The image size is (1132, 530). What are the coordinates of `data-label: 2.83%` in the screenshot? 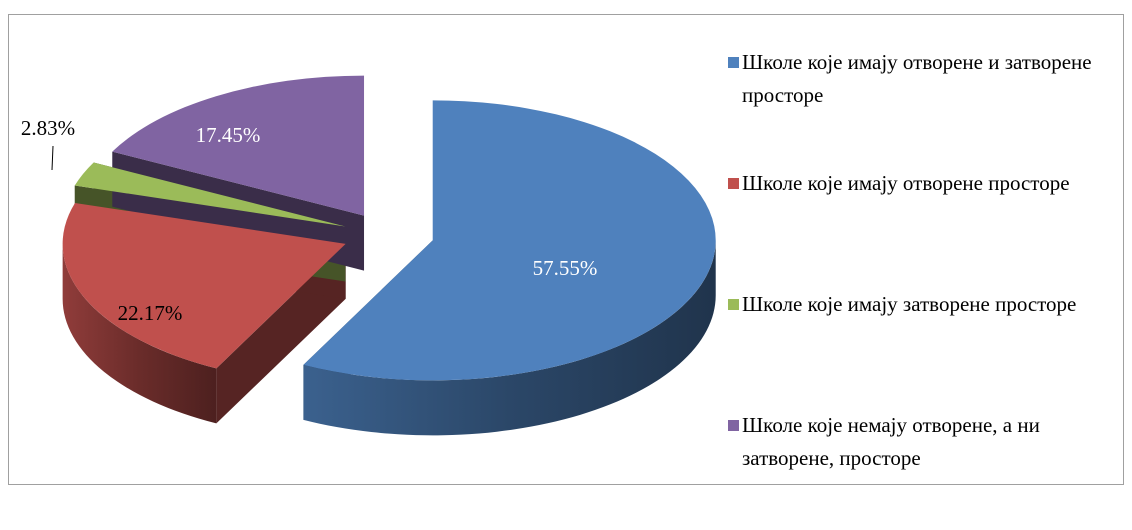 It's located at (48, 128).